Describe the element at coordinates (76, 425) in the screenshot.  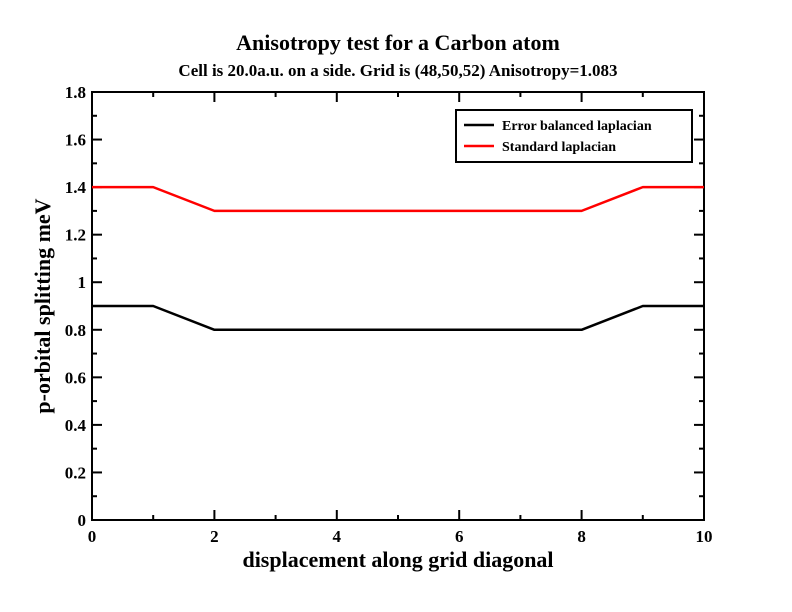
I see `y-tick-label: 0.4` at that location.